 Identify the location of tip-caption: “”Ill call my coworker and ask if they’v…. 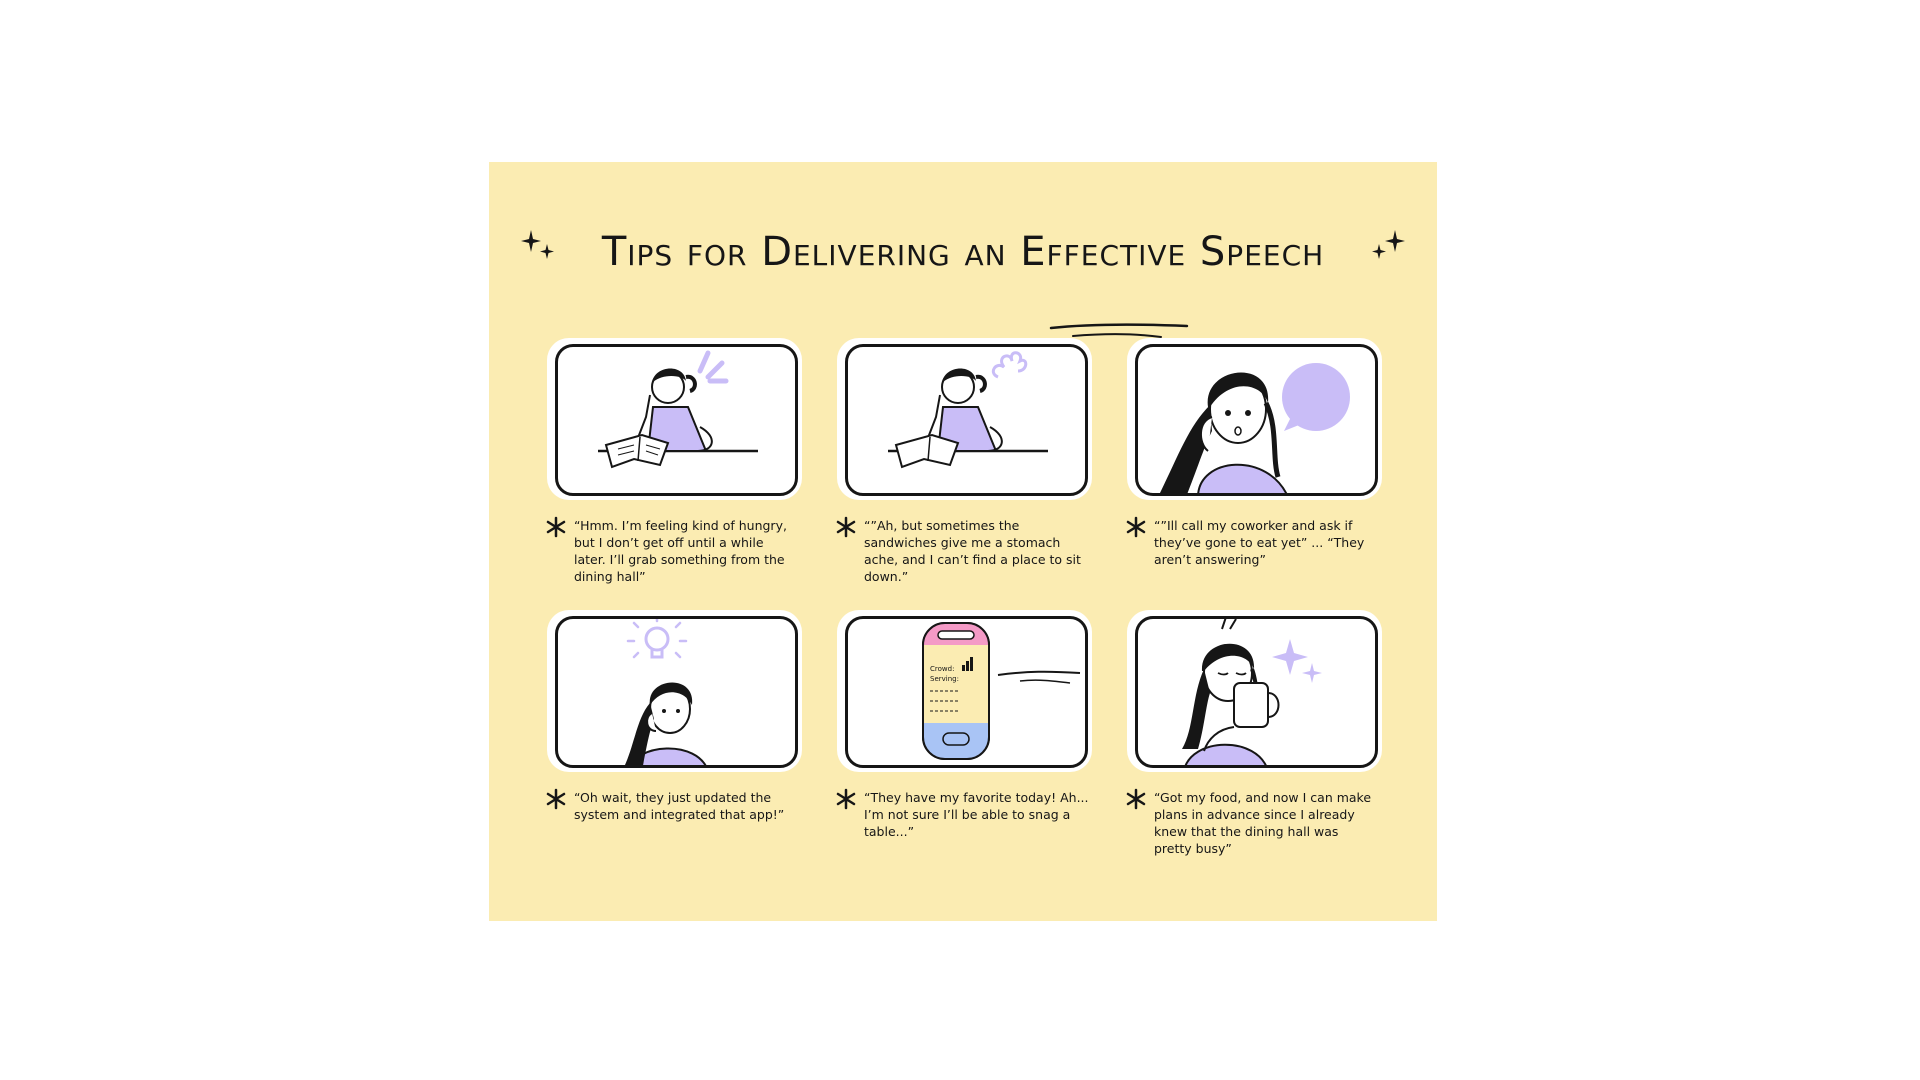
(1259, 542).